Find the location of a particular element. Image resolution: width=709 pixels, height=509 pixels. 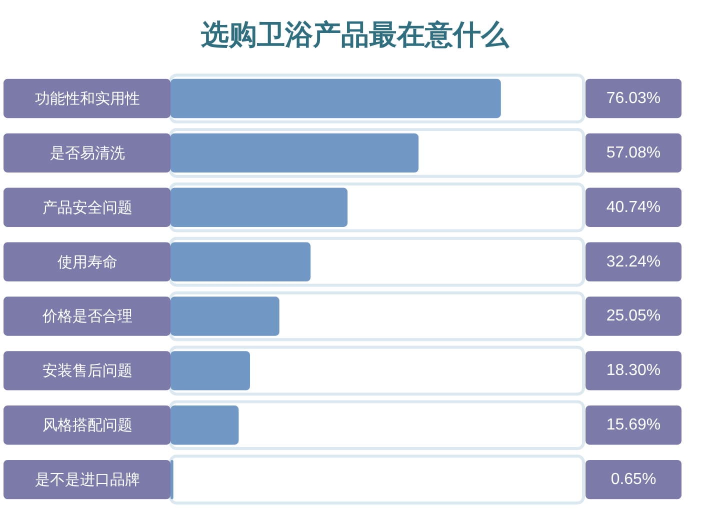

y-tick-label: 风格搭配问题 is located at coordinates (87, 425).